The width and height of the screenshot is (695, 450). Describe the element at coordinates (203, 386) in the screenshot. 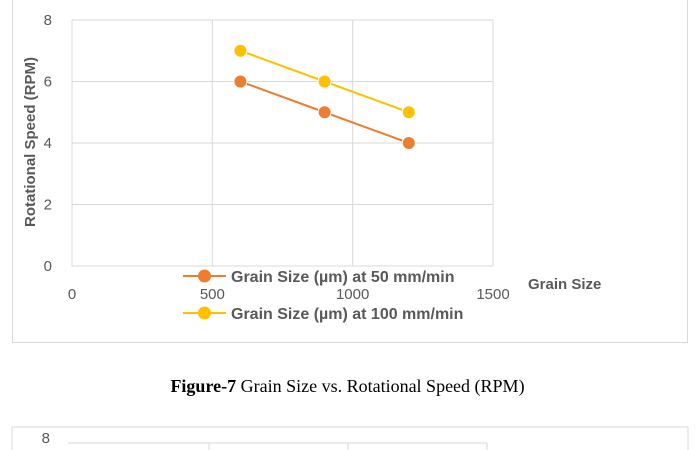

I see `figure-label: Figure-7` at that location.